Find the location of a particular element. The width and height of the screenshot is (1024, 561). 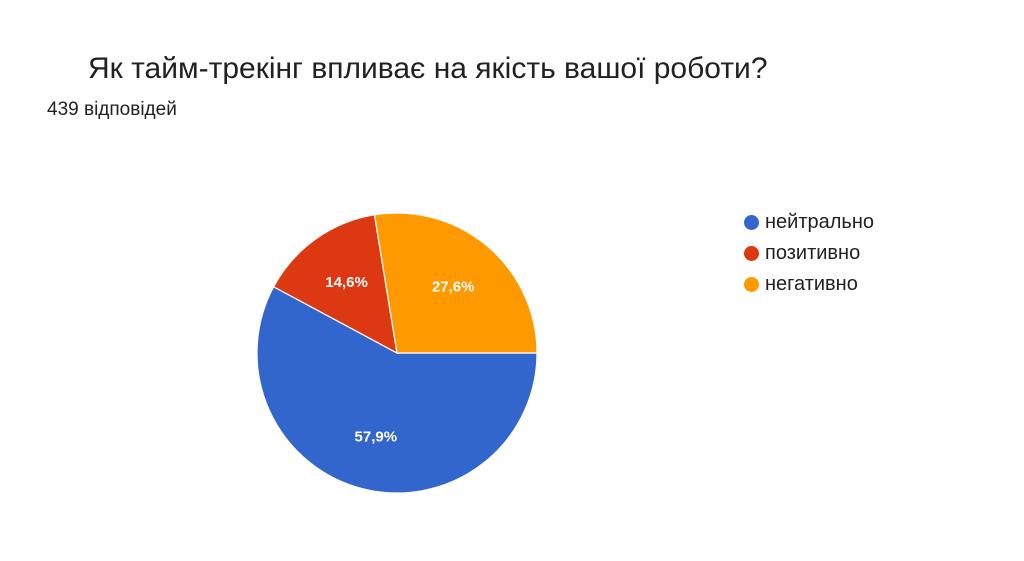

pie-slice-neutral is located at coordinates (397, 389).